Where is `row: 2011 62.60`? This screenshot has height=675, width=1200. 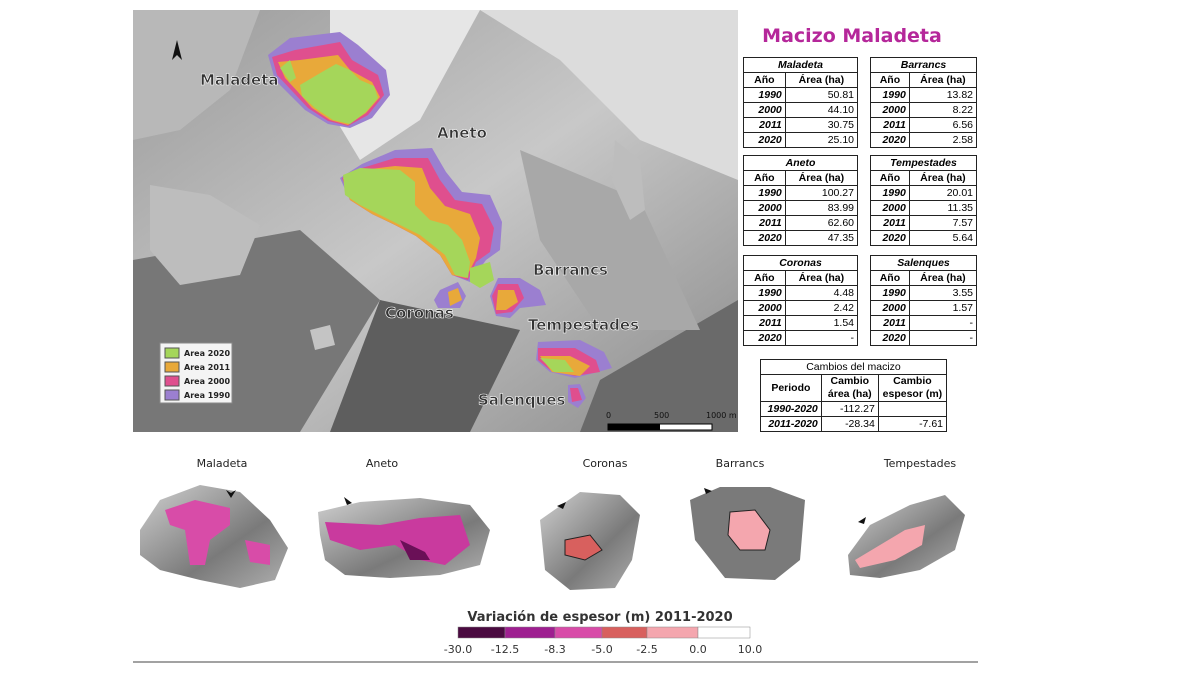
row: 2011 62.60 is located at coordinates (801, 223).